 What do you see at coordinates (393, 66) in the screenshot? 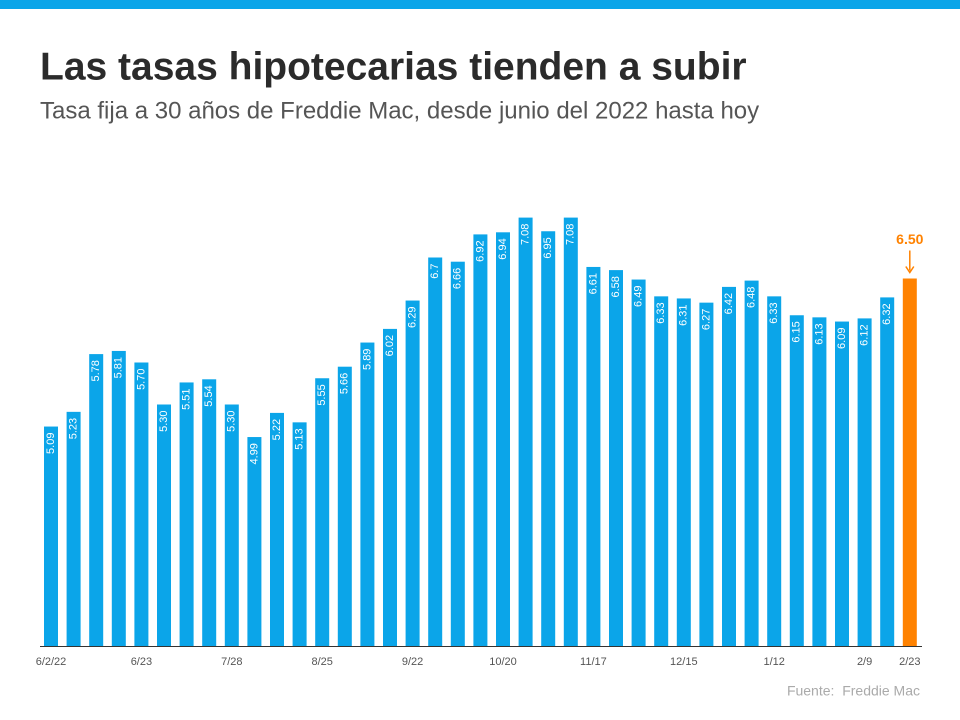
I see `chart-title: Las tasas hipotecarias tienden a subir` at bounding box center [393, 66].